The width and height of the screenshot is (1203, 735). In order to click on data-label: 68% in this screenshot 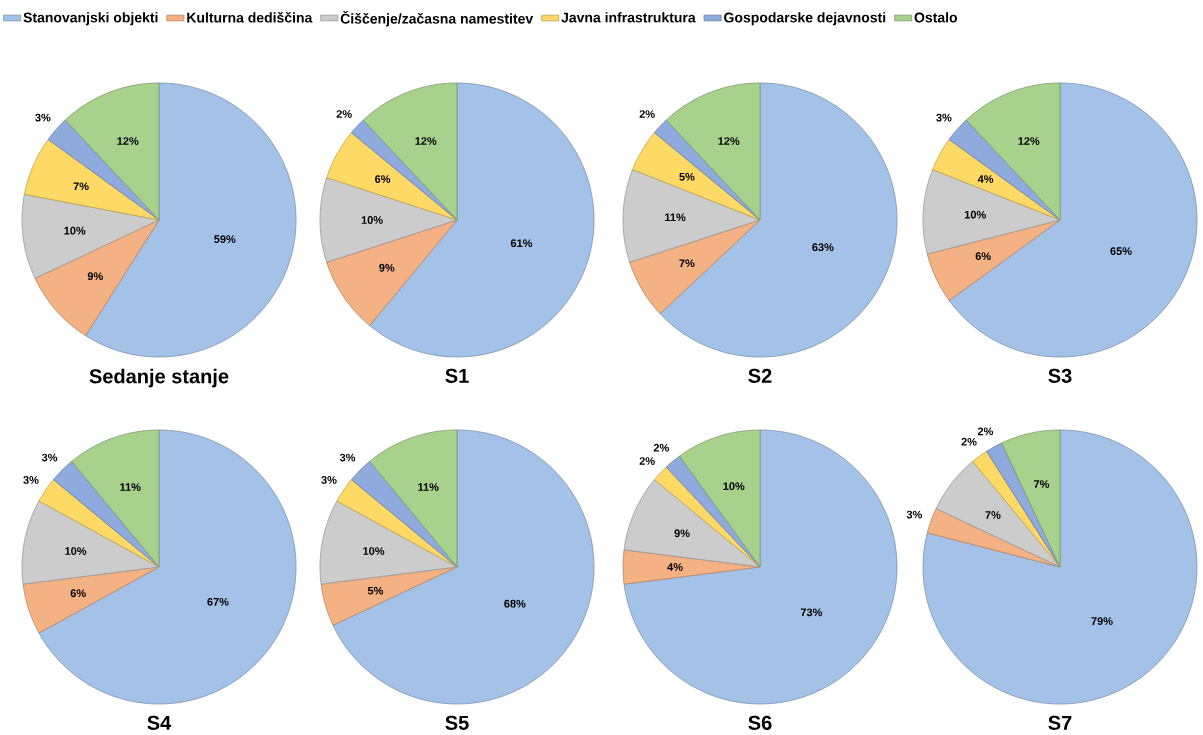, I will do `click(515, 603)`.